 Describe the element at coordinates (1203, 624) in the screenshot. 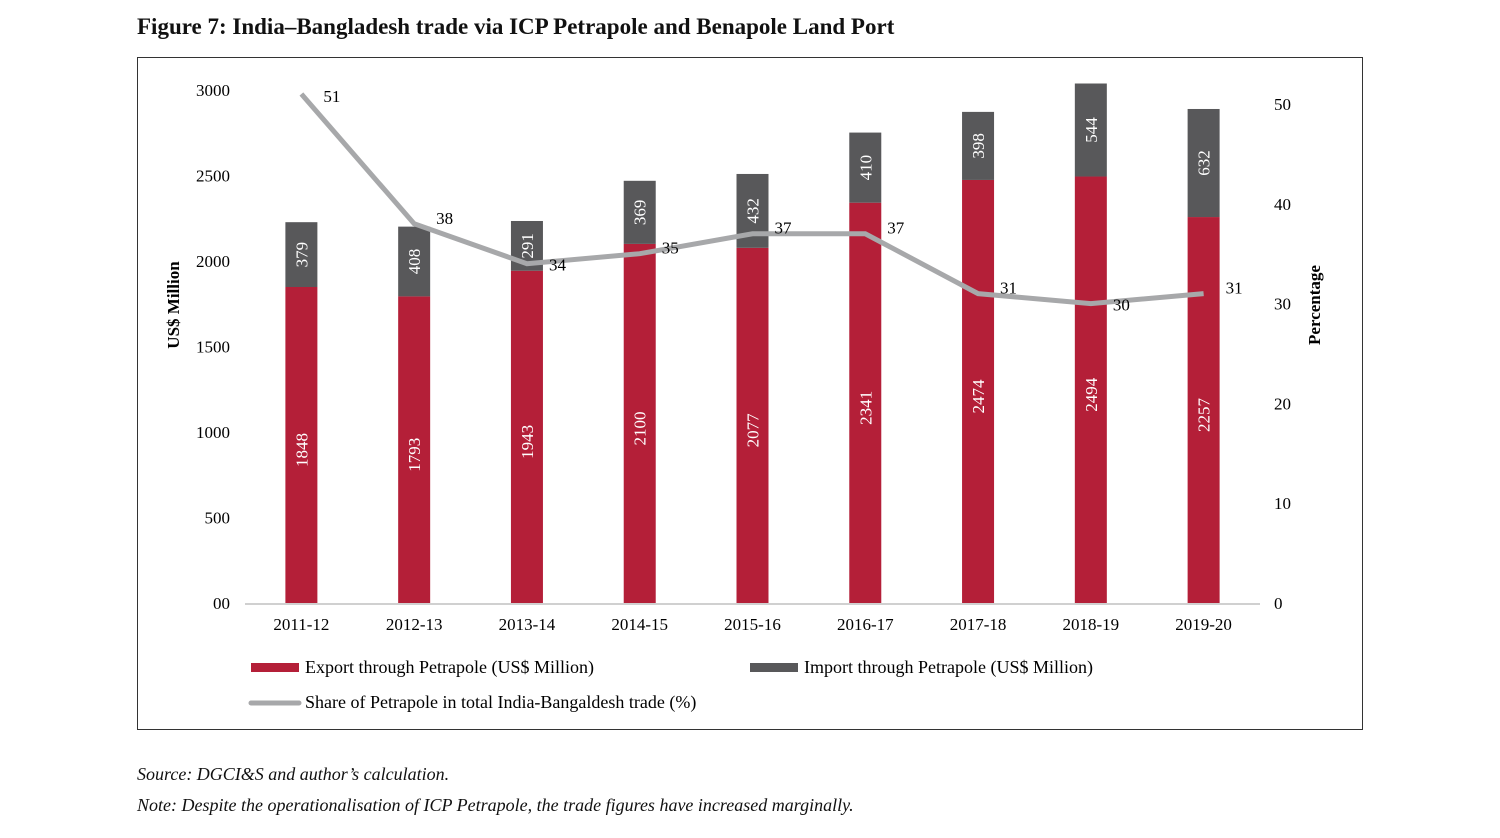

I see `x-tick-label: 2019-20` at that location.